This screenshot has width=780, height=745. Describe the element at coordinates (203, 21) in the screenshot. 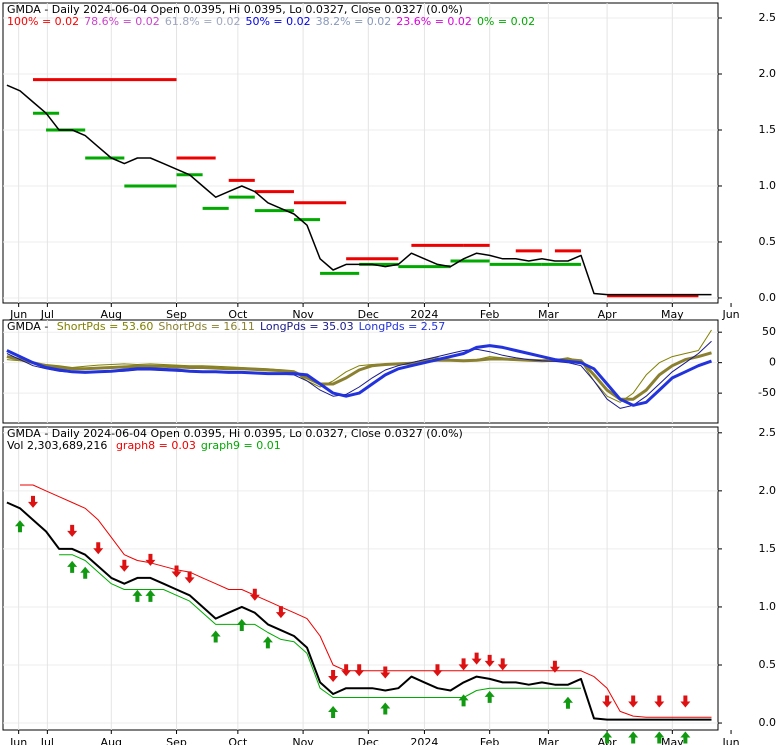

I see `legend-entry: 61.8% = 0.02` at that location.